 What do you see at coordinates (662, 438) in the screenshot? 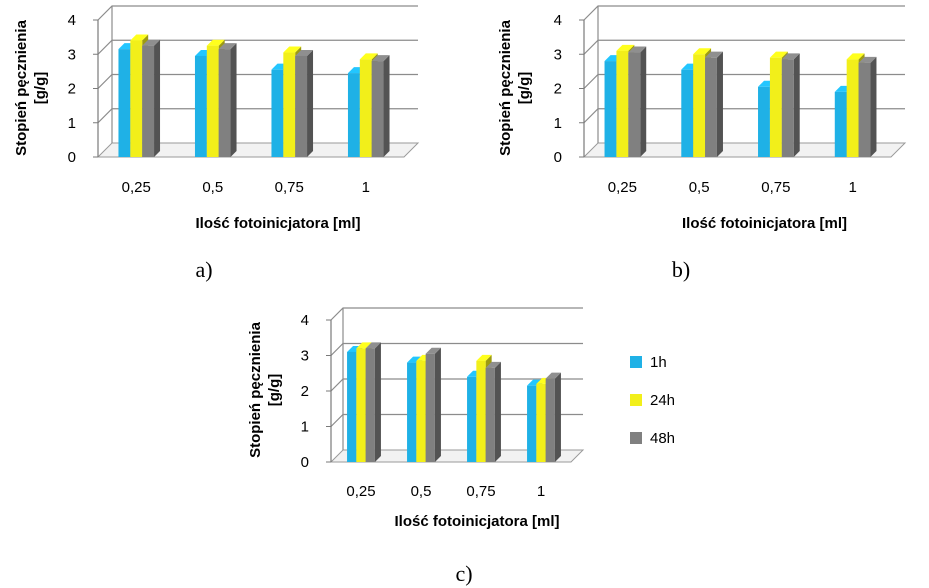
I see `legend-label-48h: 48h` at bounding box center [662, 438].